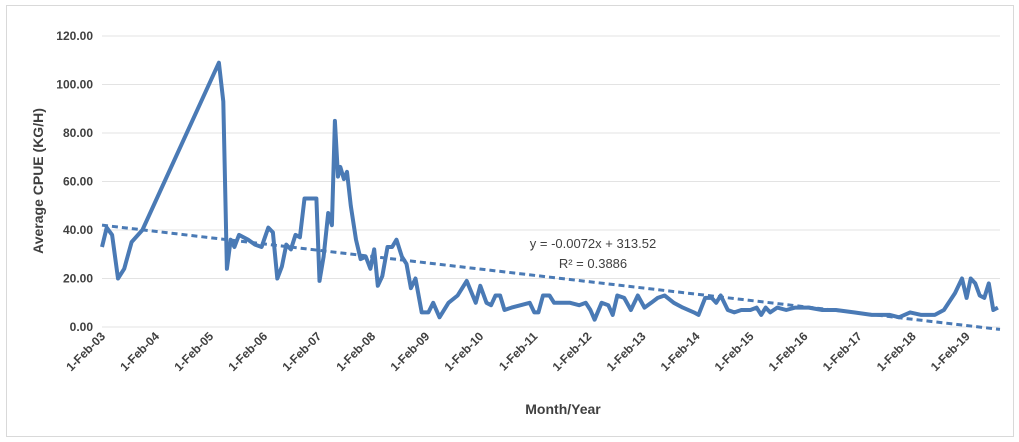 This screenshot has height=442, width=1019. I want to click on x-tick-label: 1-Feb-11, so click(518, 351).